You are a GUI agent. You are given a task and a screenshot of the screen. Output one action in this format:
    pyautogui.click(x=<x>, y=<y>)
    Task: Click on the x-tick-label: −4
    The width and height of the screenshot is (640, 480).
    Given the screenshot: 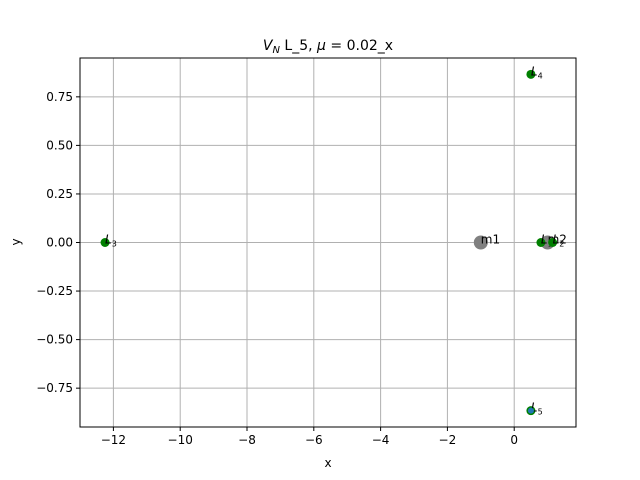 What is the action you would take?
    pyautogui.click(x=381, y=440)
    